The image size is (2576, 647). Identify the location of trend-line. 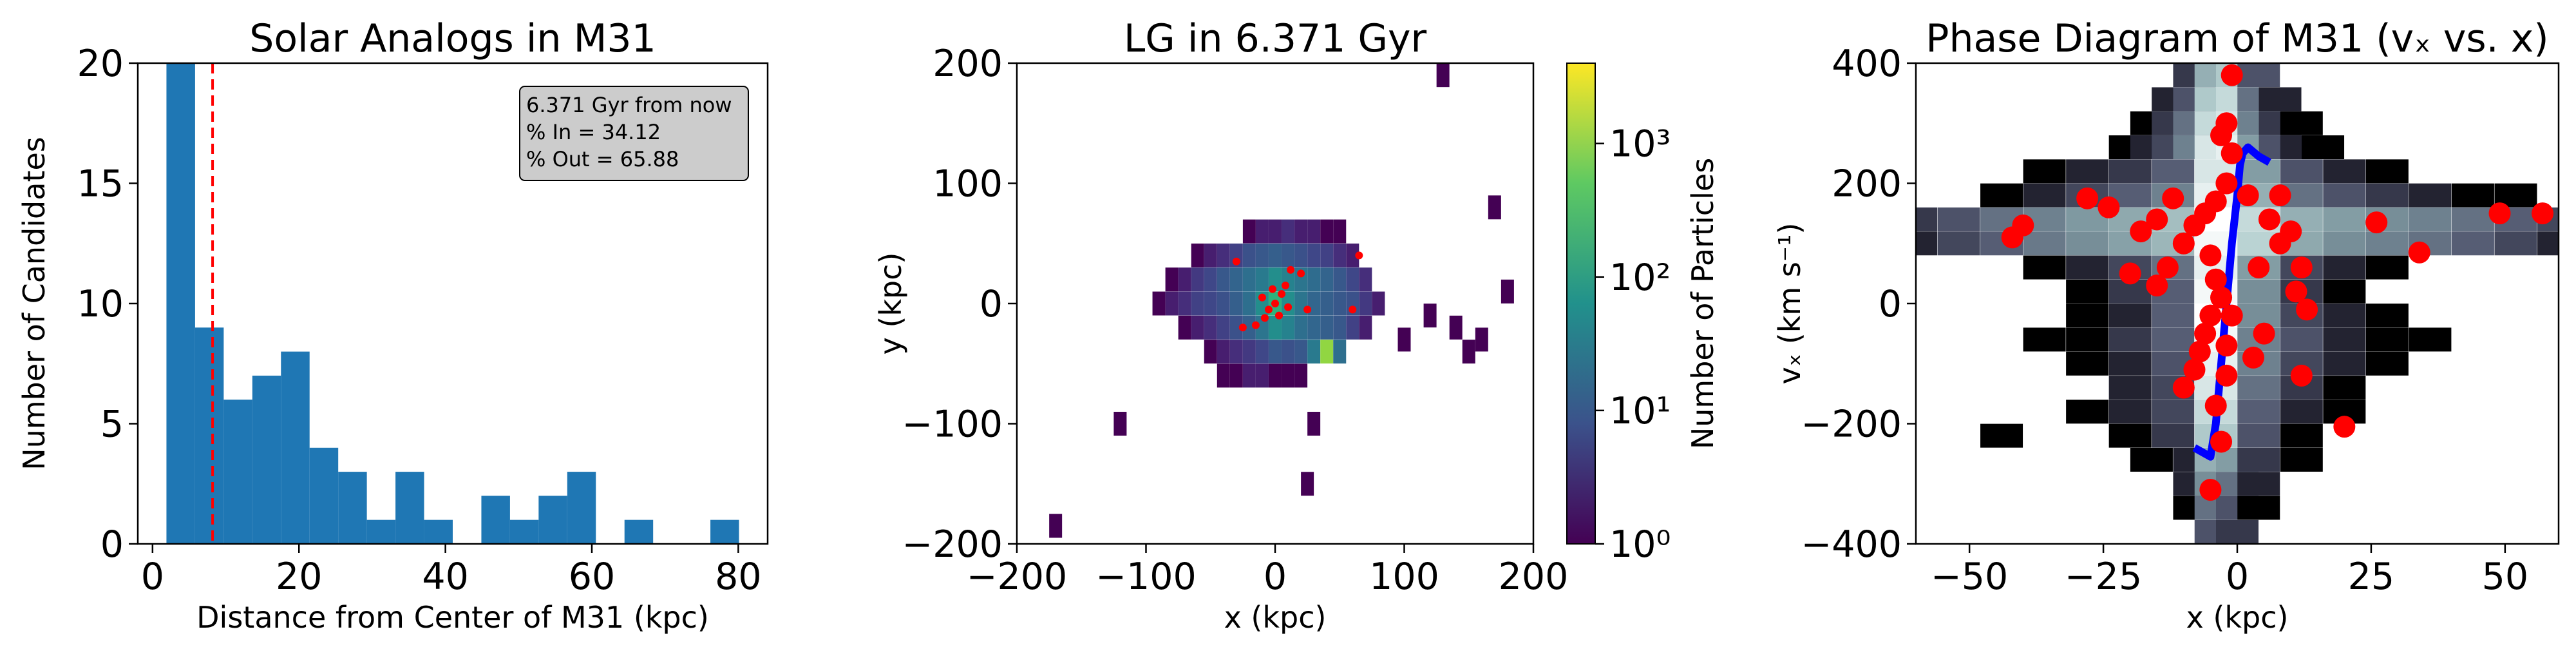
(2231, 302).